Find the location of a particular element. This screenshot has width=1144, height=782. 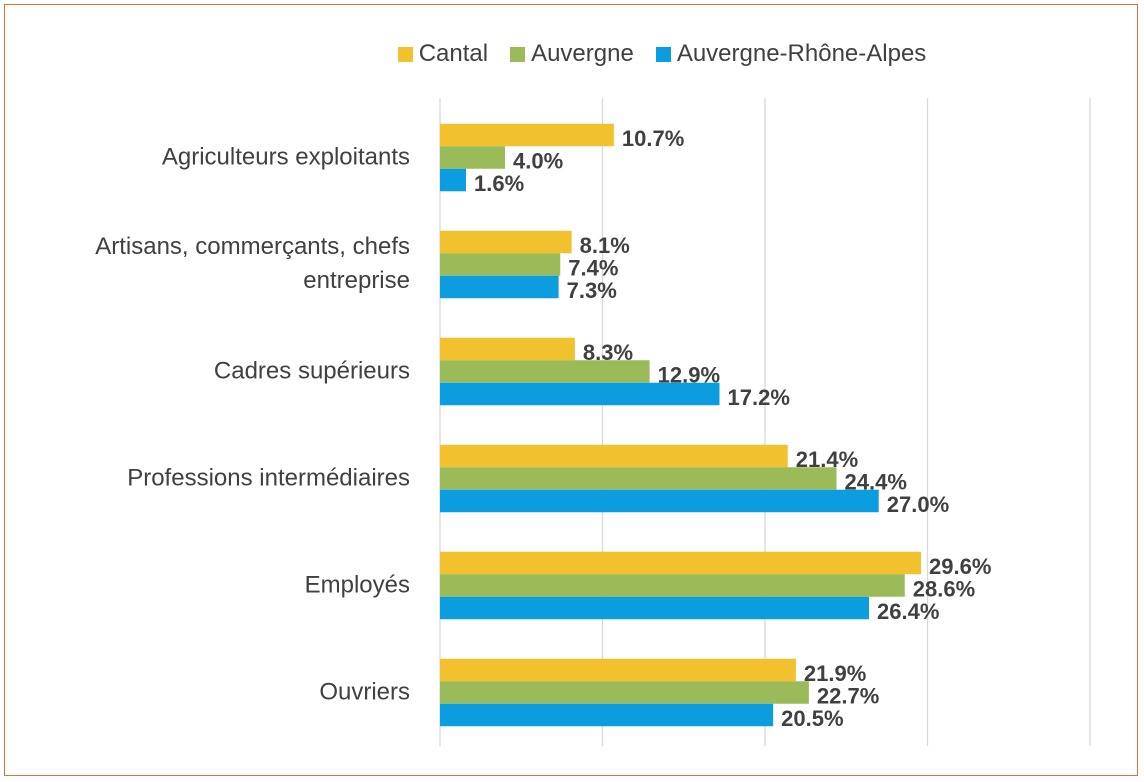

value-label: 1.6% is located at coordinates (499, 183).